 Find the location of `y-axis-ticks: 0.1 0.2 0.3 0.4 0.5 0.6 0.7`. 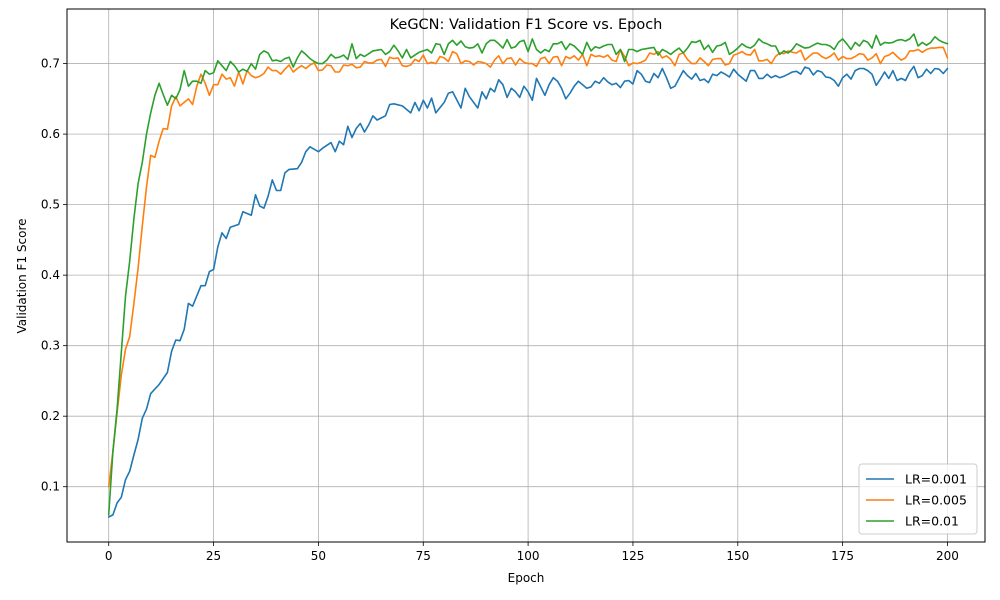

y-axis-ticks: 0.1 0.2 0.3 0.4 0.5 0.6 0.7 is located at coordinates (54, 275).